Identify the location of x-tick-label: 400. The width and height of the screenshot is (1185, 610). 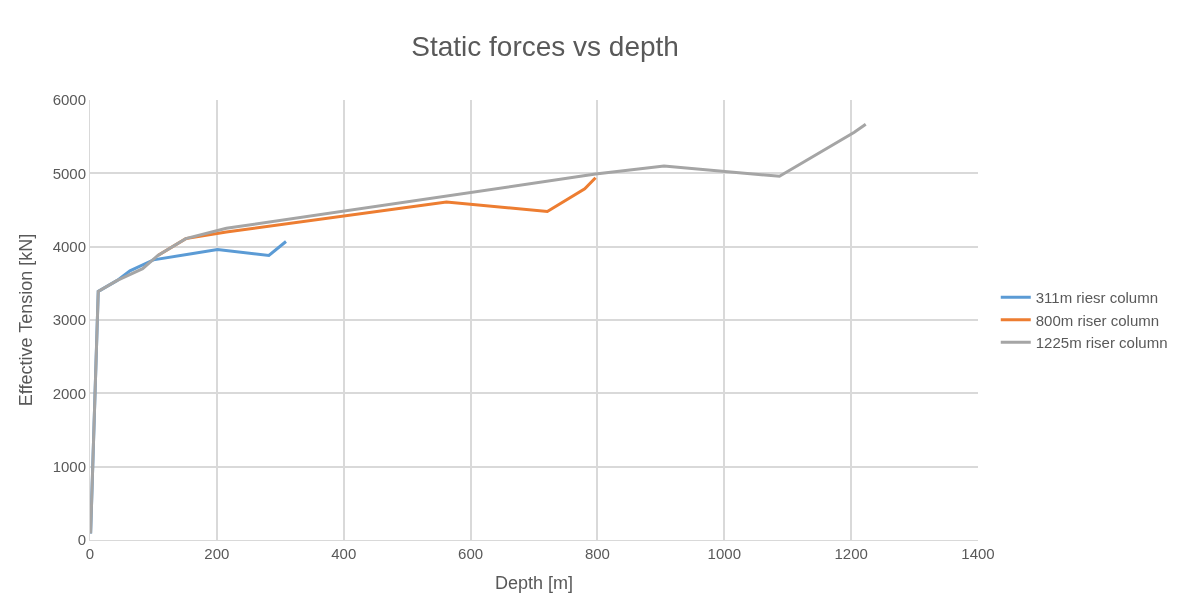
(344, 553).